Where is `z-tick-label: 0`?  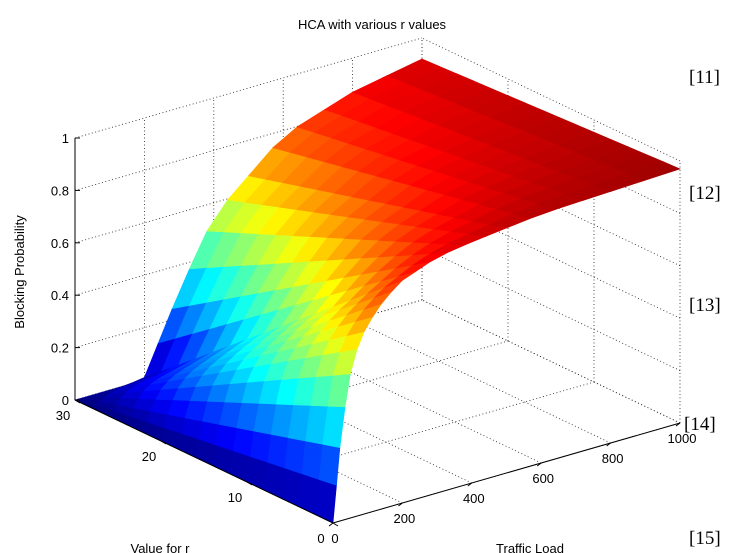 z-tick-label: 0 is located at coordinates (65, 400).